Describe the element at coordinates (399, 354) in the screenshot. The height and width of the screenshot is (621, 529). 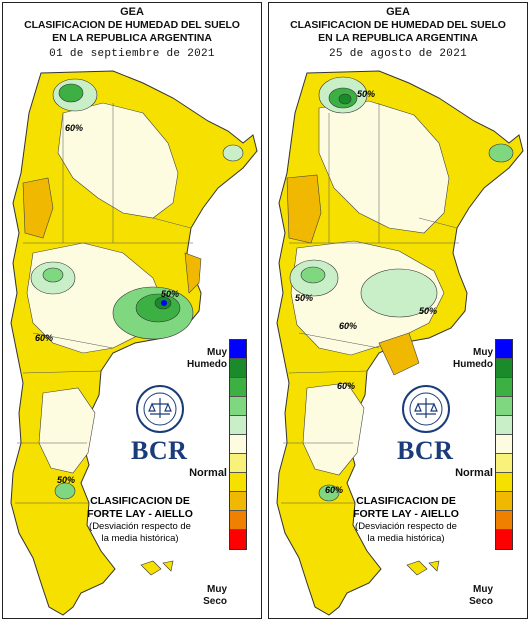
I see `zone-amber-2-right` at that location.